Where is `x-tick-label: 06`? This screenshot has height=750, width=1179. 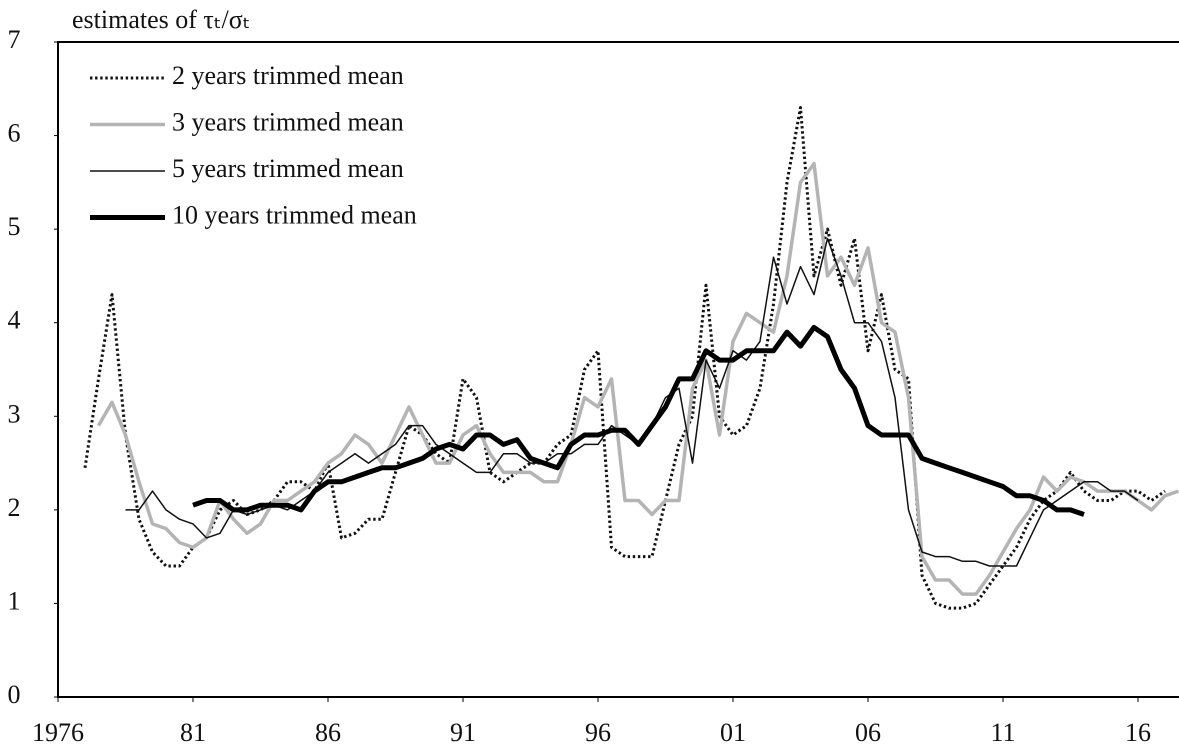 x-tick-label: 06 is located at coordinates (868, 732).